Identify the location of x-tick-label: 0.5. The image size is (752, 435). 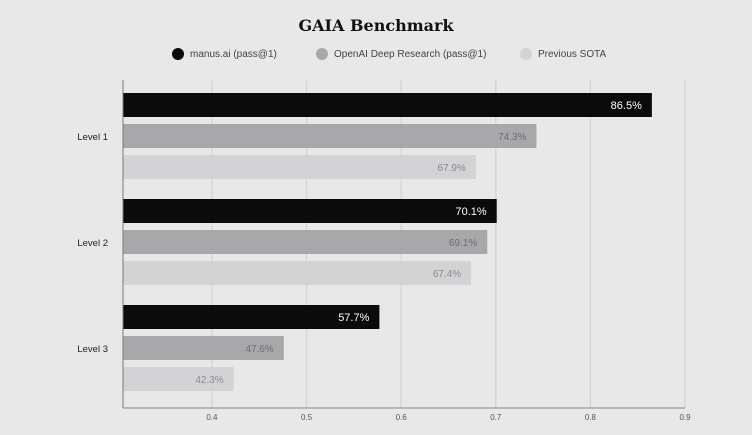
(307, 417).